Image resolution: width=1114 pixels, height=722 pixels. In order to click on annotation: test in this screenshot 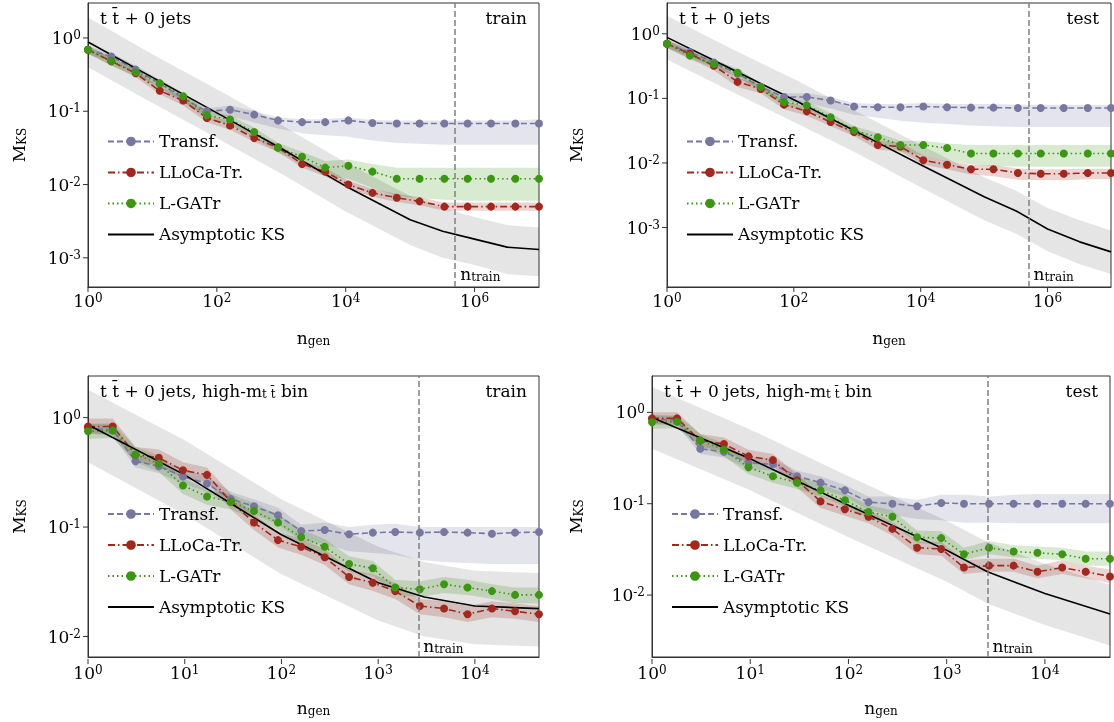, I will do `click(1083, 18)`.